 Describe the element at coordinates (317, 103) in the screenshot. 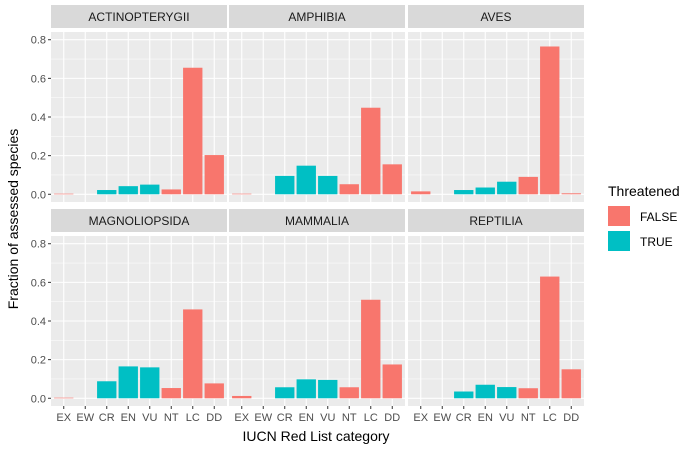

I see `facet-panel: AMPHIBIA` at that location.